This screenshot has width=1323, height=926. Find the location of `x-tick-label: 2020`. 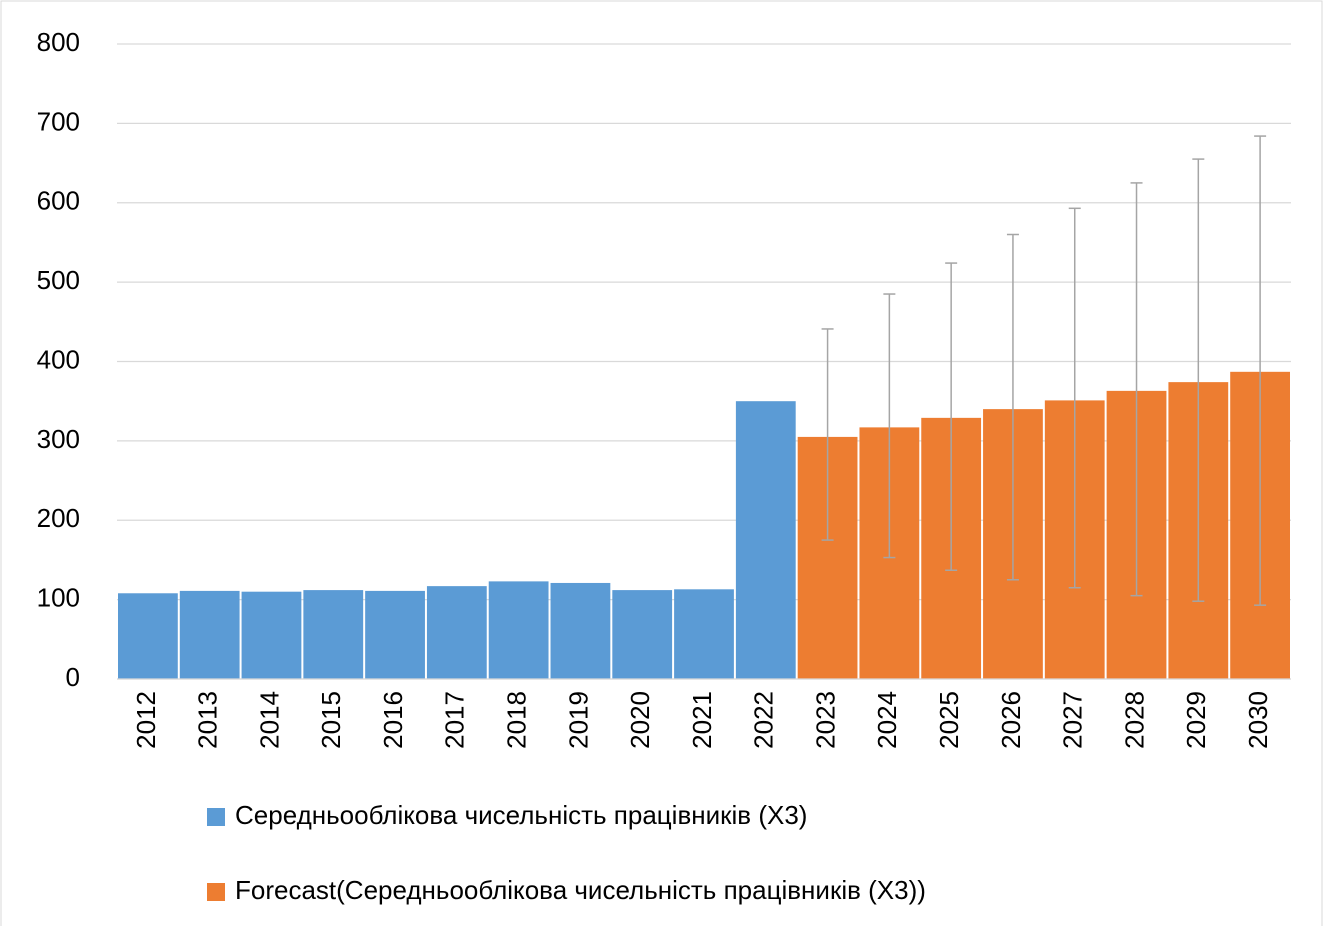

x-tick-label: 2020 is located at coordinates (640, 720).